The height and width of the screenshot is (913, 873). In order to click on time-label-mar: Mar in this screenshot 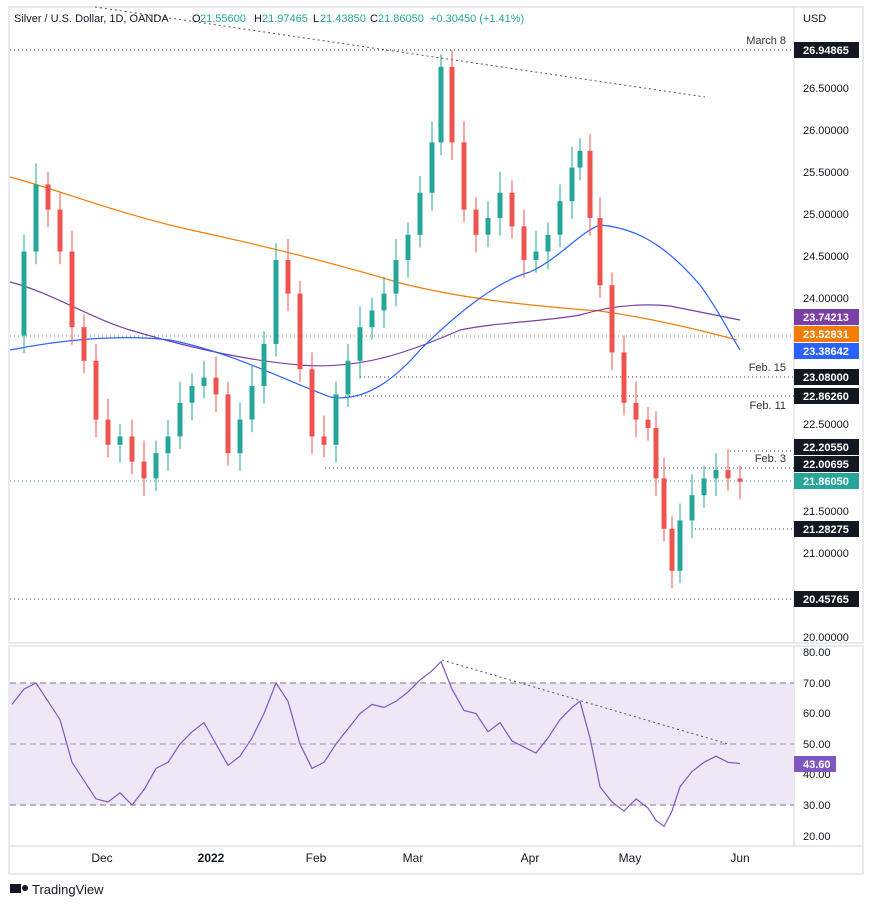, I will do `click(413, 858)`.